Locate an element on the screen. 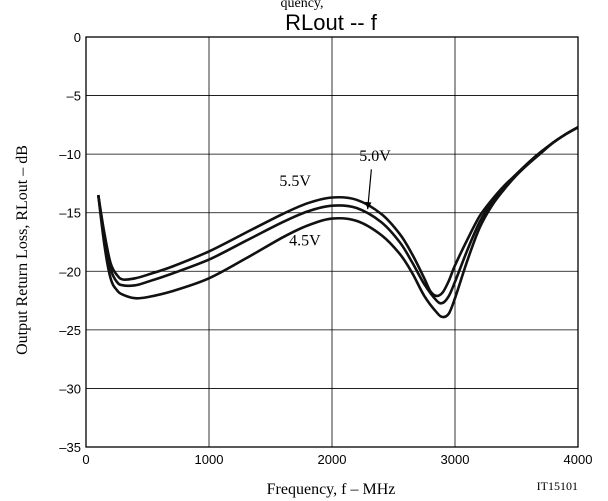  figure-id-label: IT15101 is located at coordinates (557, 486).